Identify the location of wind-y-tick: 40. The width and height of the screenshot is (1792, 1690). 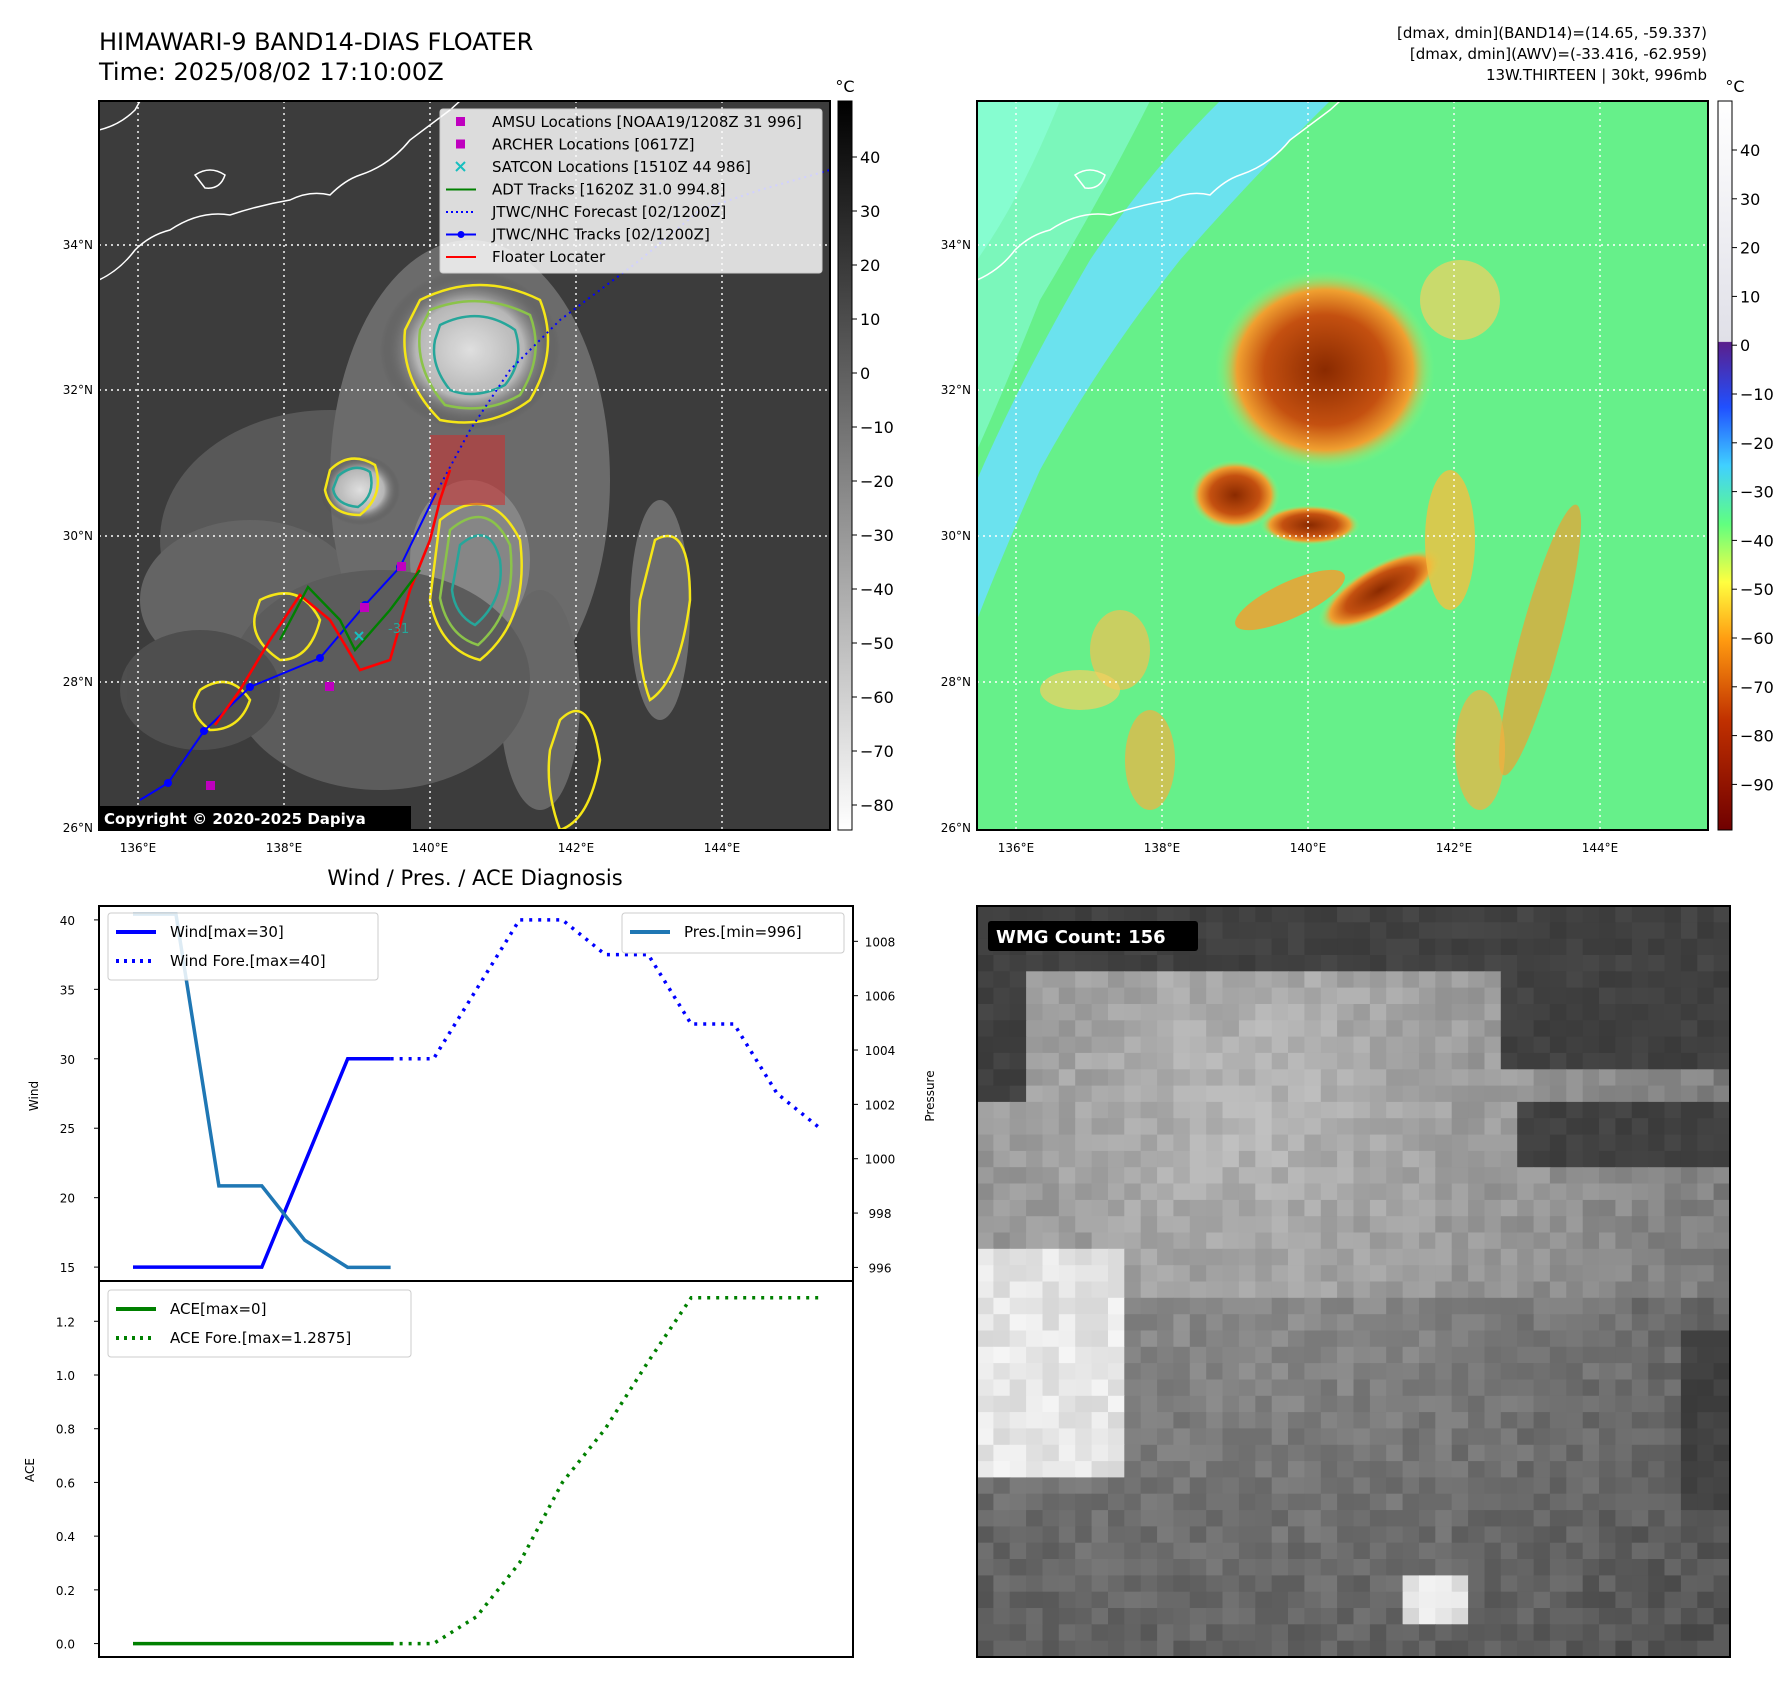
(67, 921).